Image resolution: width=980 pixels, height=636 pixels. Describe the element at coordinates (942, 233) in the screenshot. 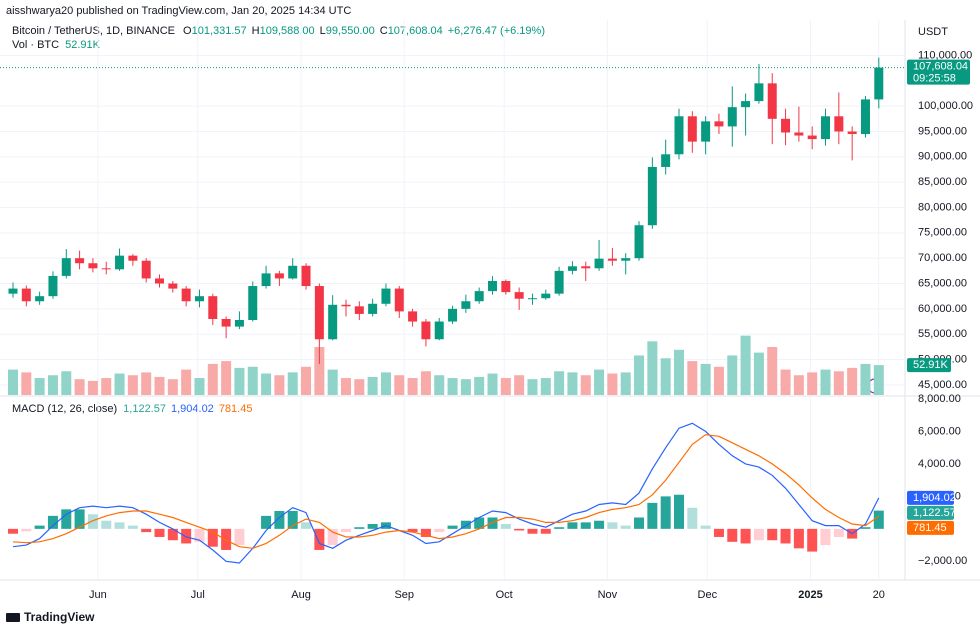

I see `y-tick-label: 75,000.00` at that location.